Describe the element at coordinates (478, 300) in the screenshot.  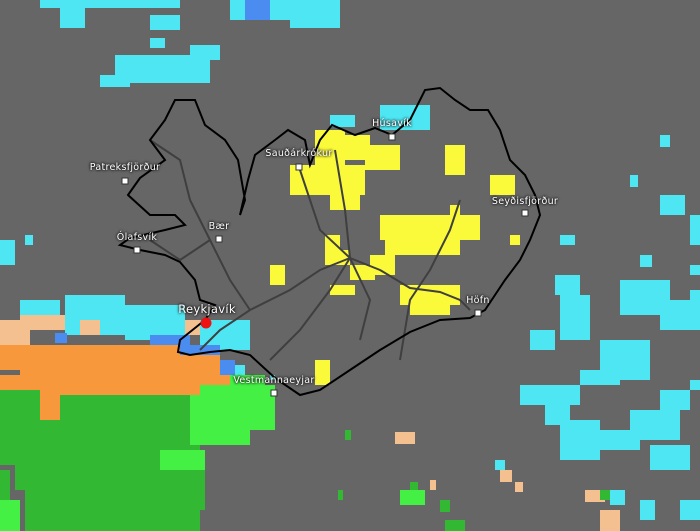
I see `place-label-hofn: Höfn` at that location.